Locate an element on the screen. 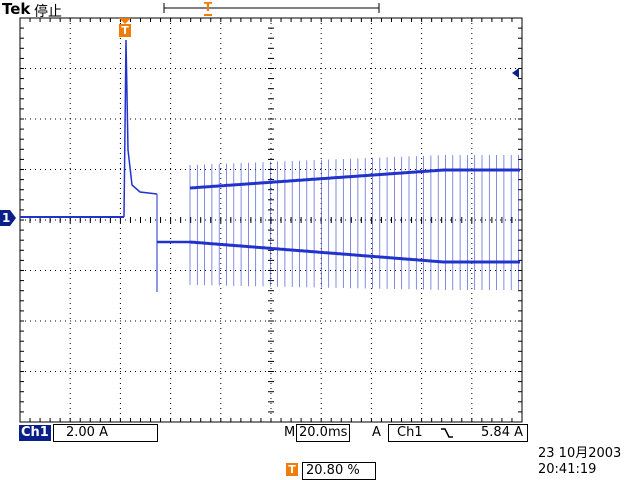 This screenshot has width=640, height=480. trigger-readout: Ch1 5.84 A is located at coordinates (458, 433).